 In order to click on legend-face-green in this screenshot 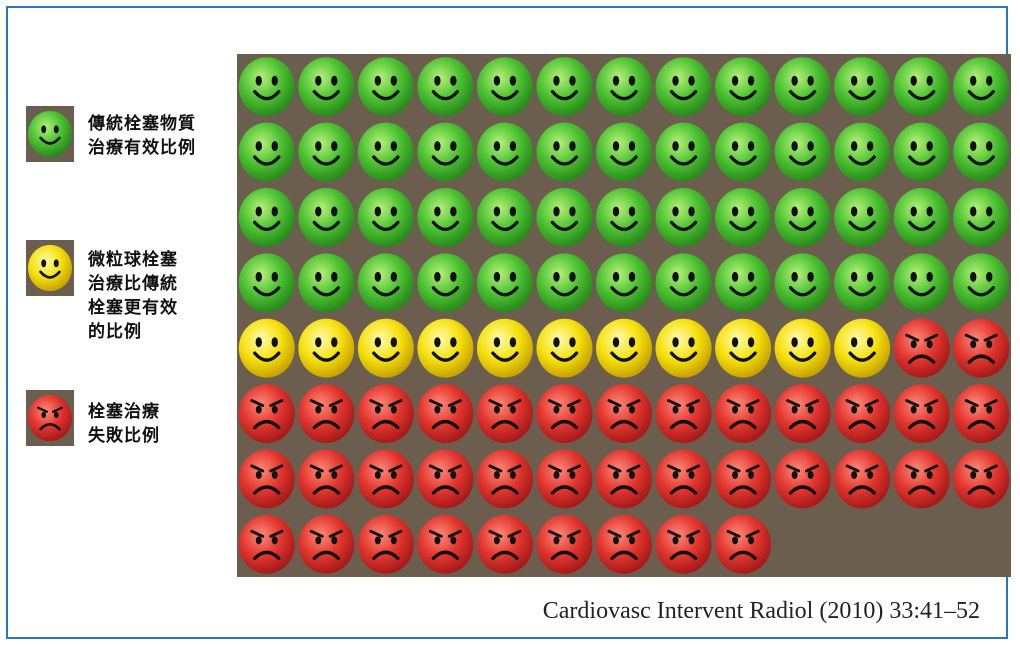, I will do `click(50, 134)`.